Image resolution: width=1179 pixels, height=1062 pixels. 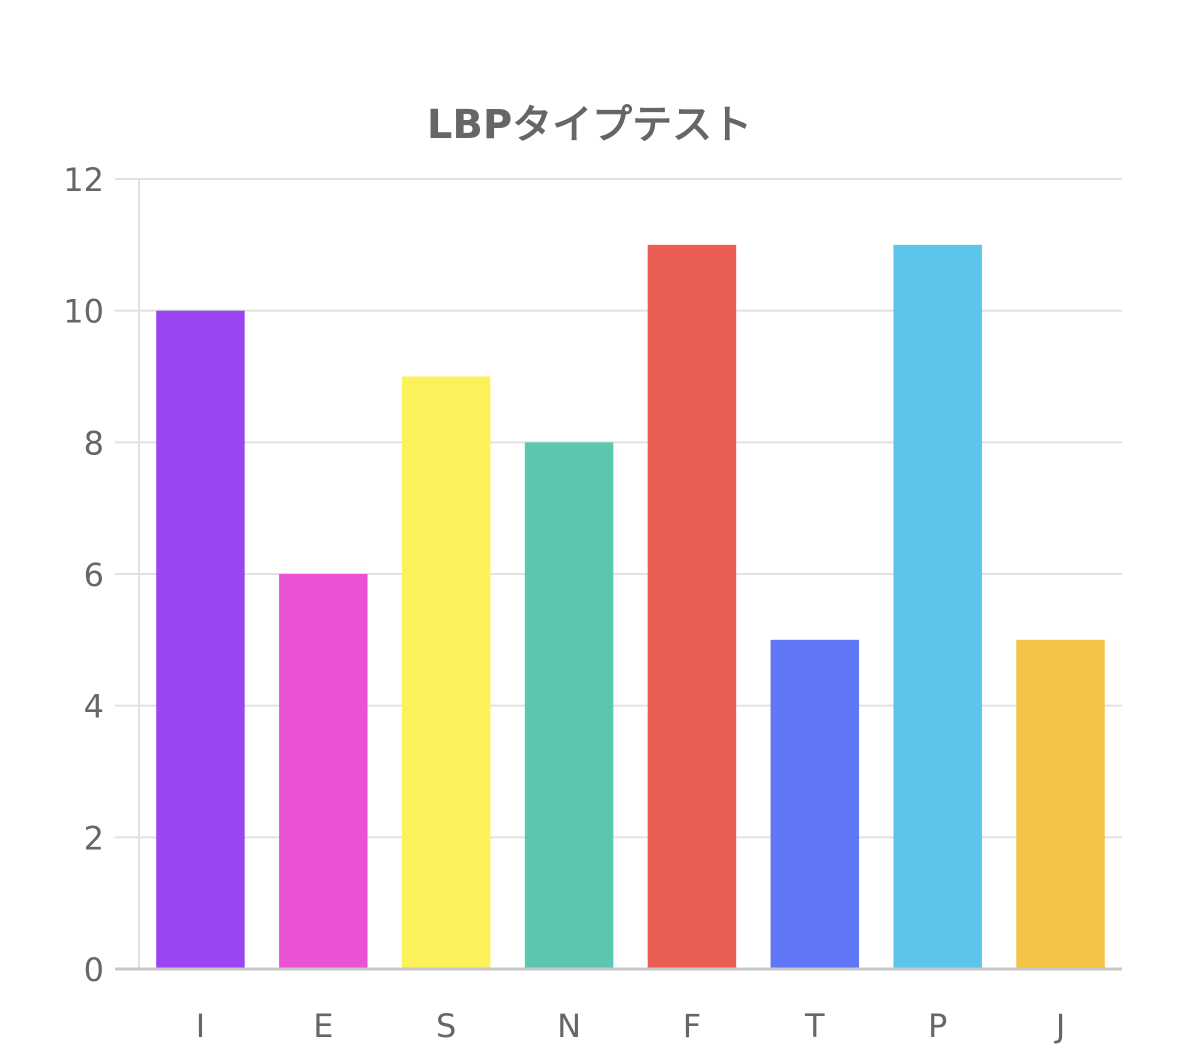 I want to click on y-tick-label: 2, so click(x=94, y=838).